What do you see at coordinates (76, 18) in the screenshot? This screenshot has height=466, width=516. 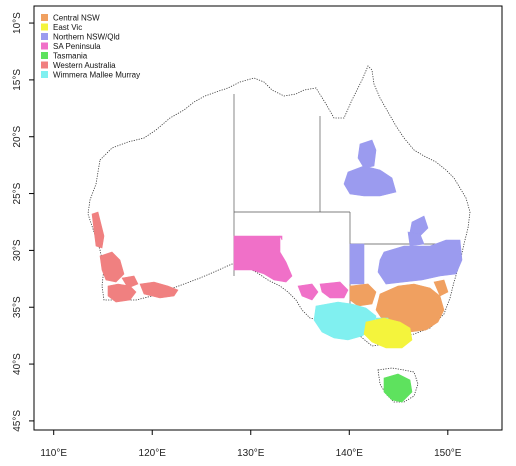 I see `legend-item-label: Central NSW` at bounding box center [76, 18].